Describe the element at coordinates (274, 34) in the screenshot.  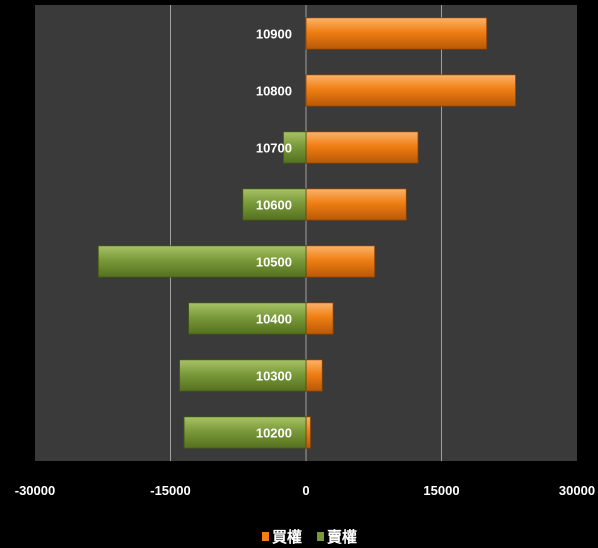
I see `category-label: 10900` at that location.